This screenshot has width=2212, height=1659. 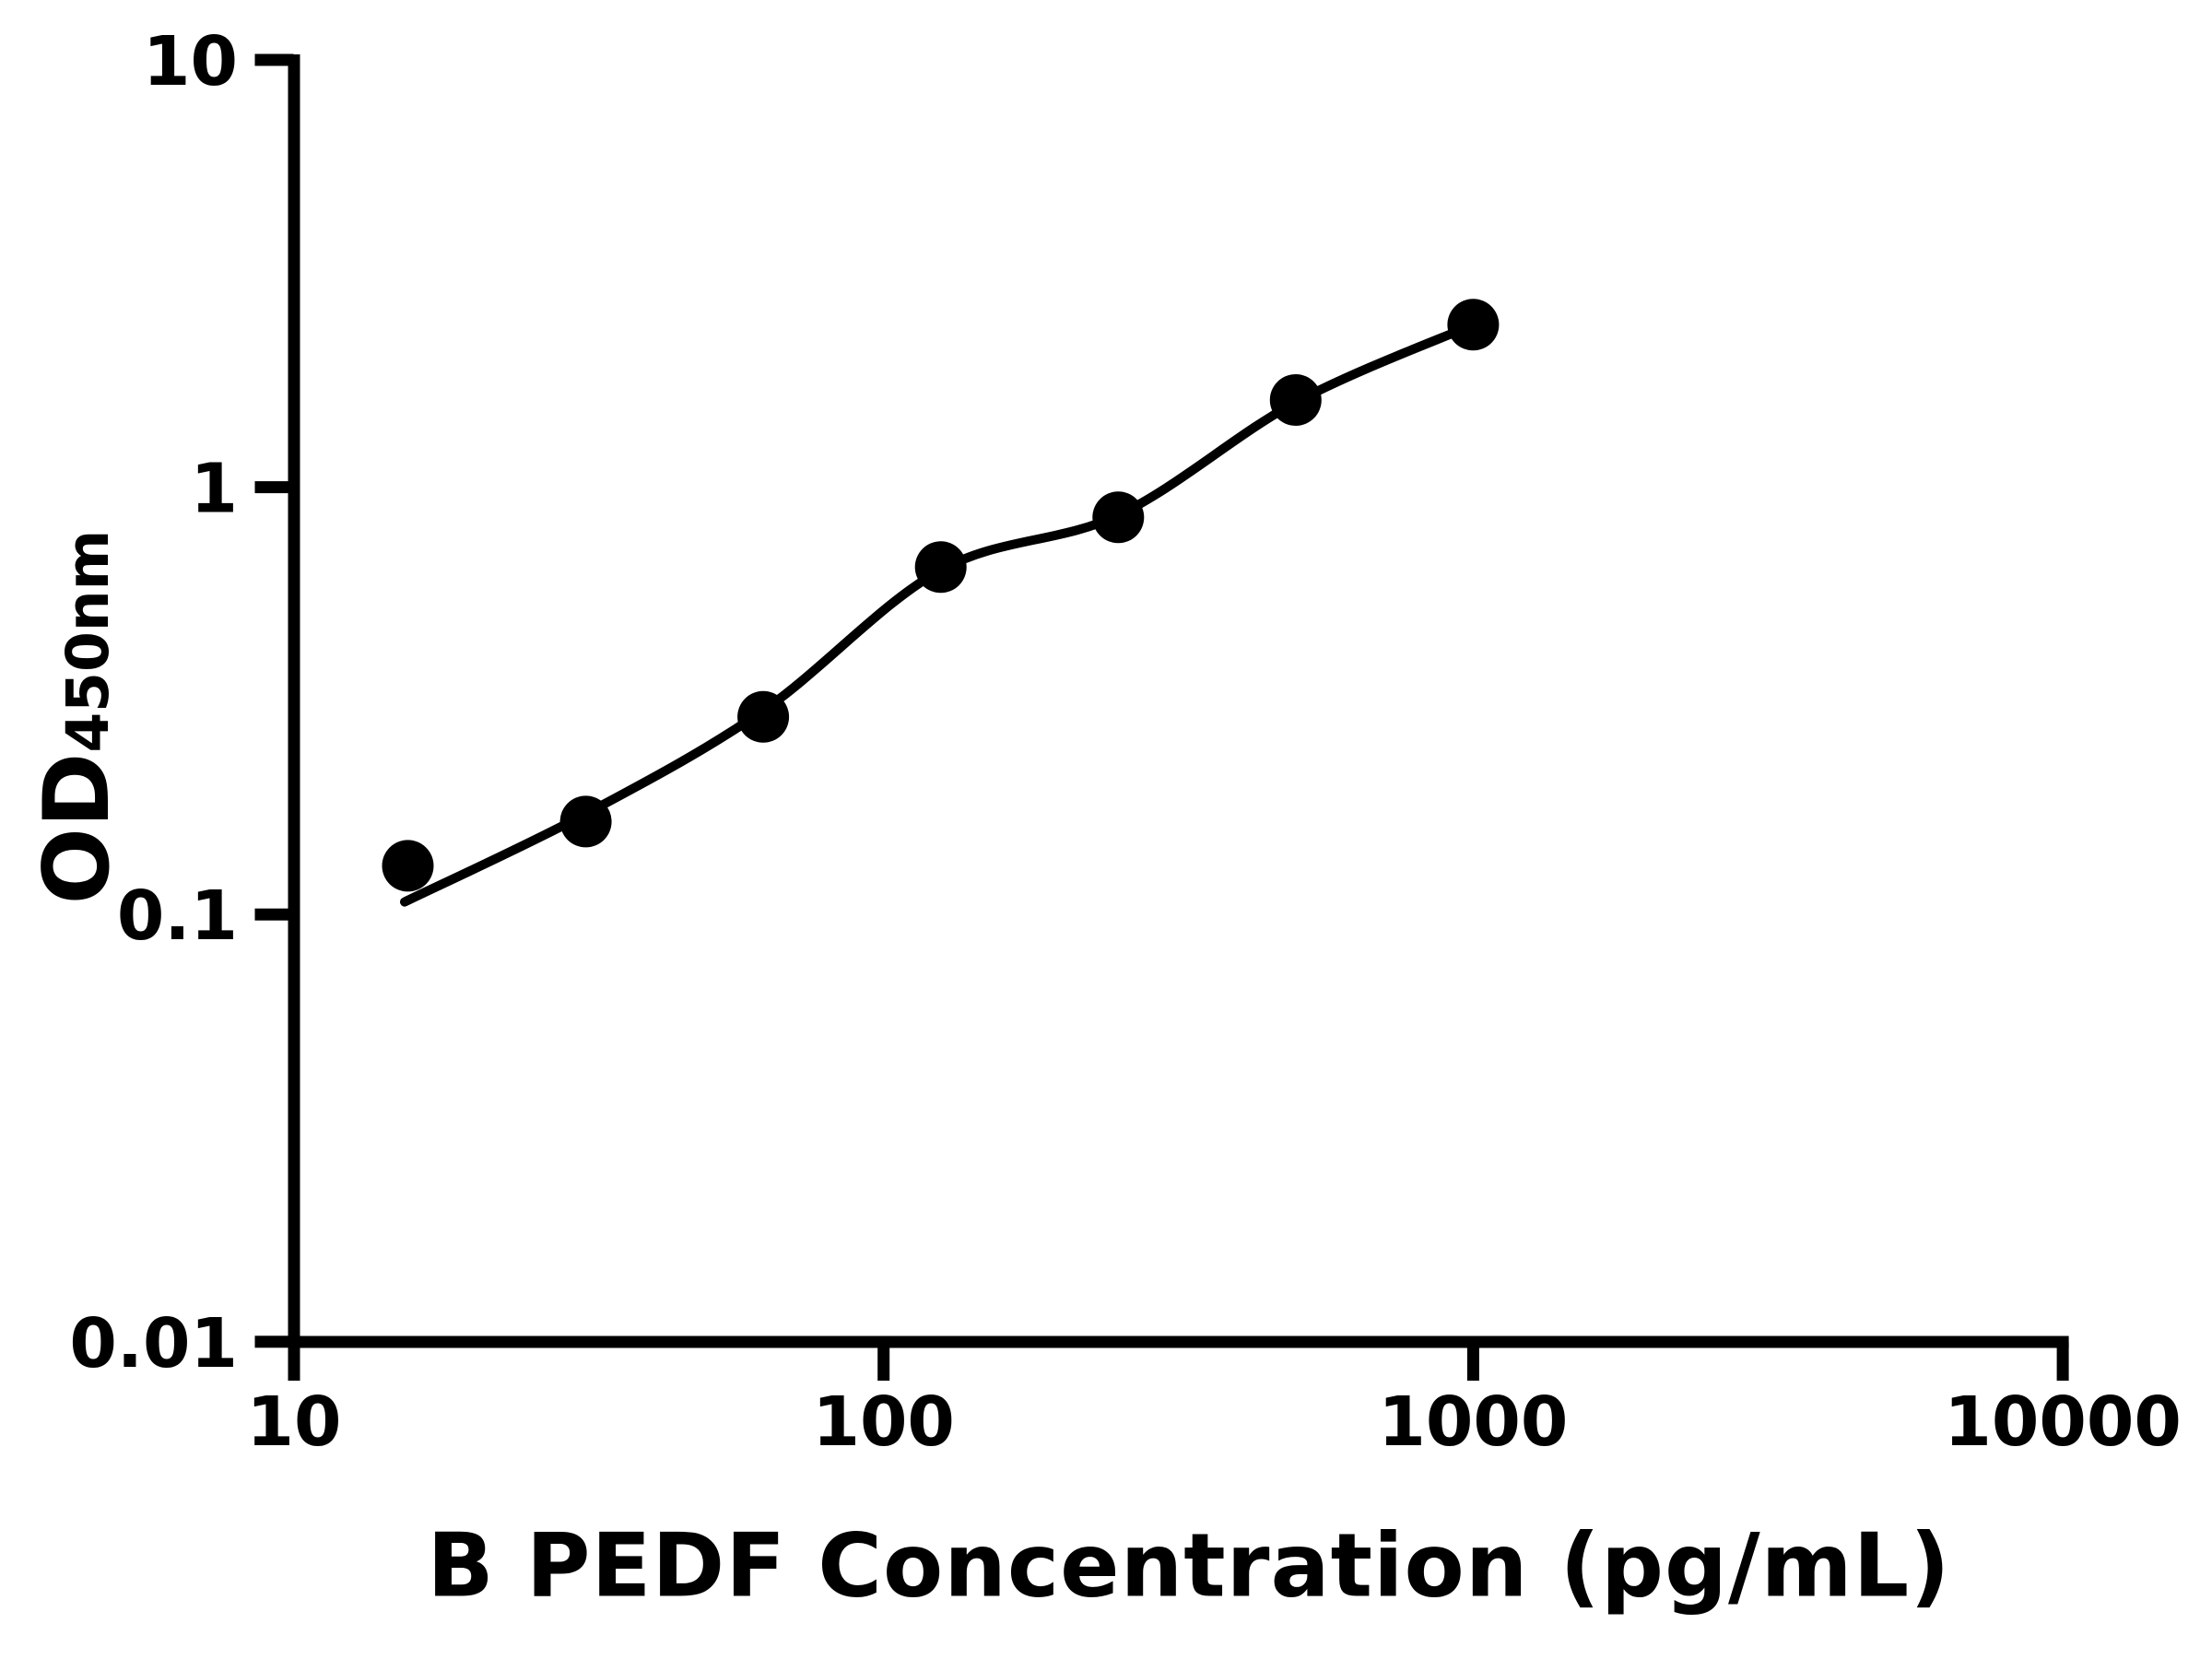 What do you see at coordinates (1189, 1566) in the screenshot?
I see `x-axis-title: B PEDF Concentration (pg/mL)` at bounding box center [1189, 1566].